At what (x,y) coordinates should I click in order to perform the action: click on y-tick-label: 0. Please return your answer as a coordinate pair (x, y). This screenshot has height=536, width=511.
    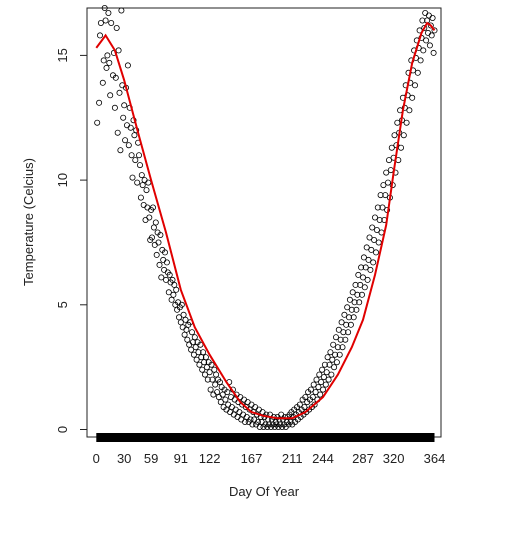
    Looking at the image, I should click on (62, 429).